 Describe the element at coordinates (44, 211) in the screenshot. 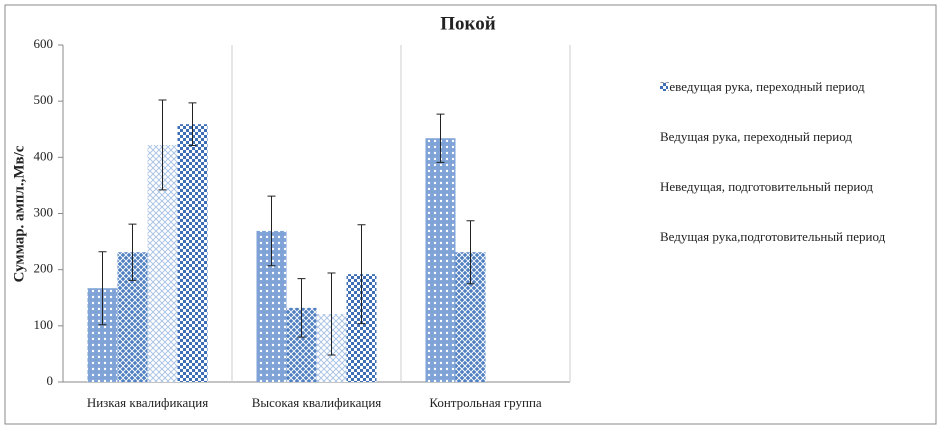

I see `y-tick-label: 300` at that location.